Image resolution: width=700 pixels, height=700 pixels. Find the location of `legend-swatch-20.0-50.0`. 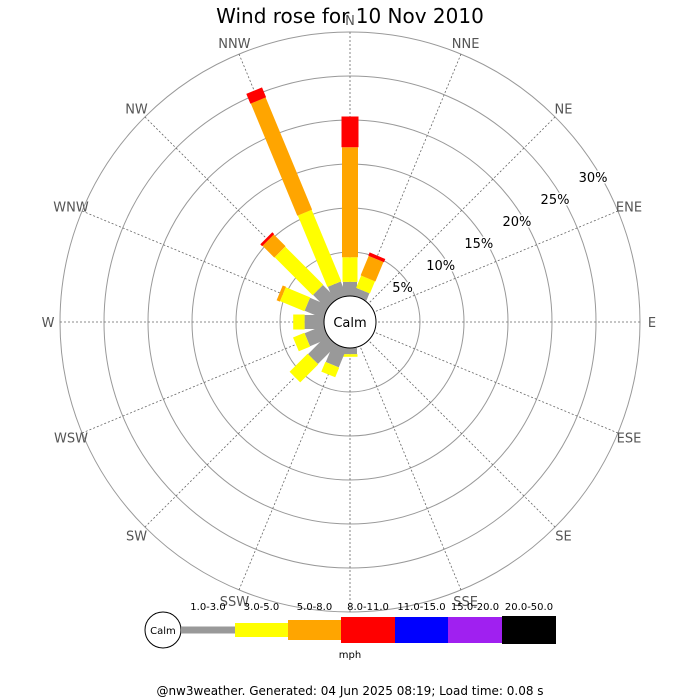

legend-swatch-20.0-50.0 is located at coordinates (529, 630).